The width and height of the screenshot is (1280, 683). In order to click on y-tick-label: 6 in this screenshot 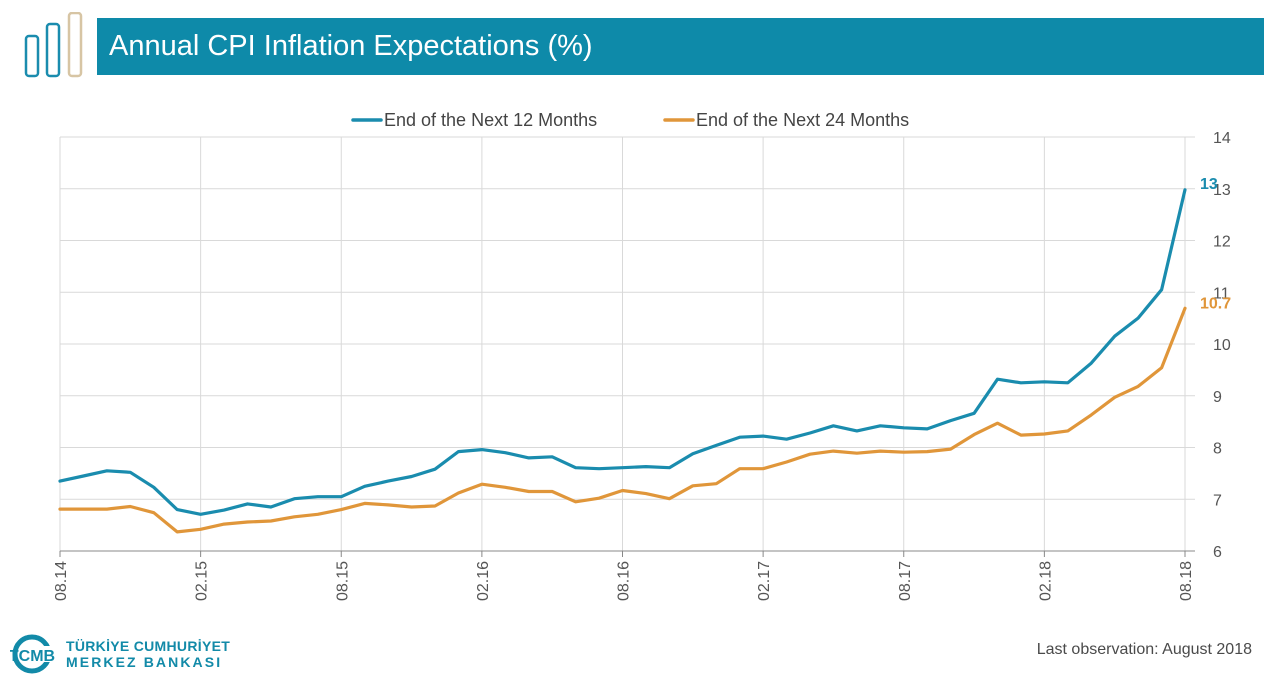, I will do `click(1217, 552)`.